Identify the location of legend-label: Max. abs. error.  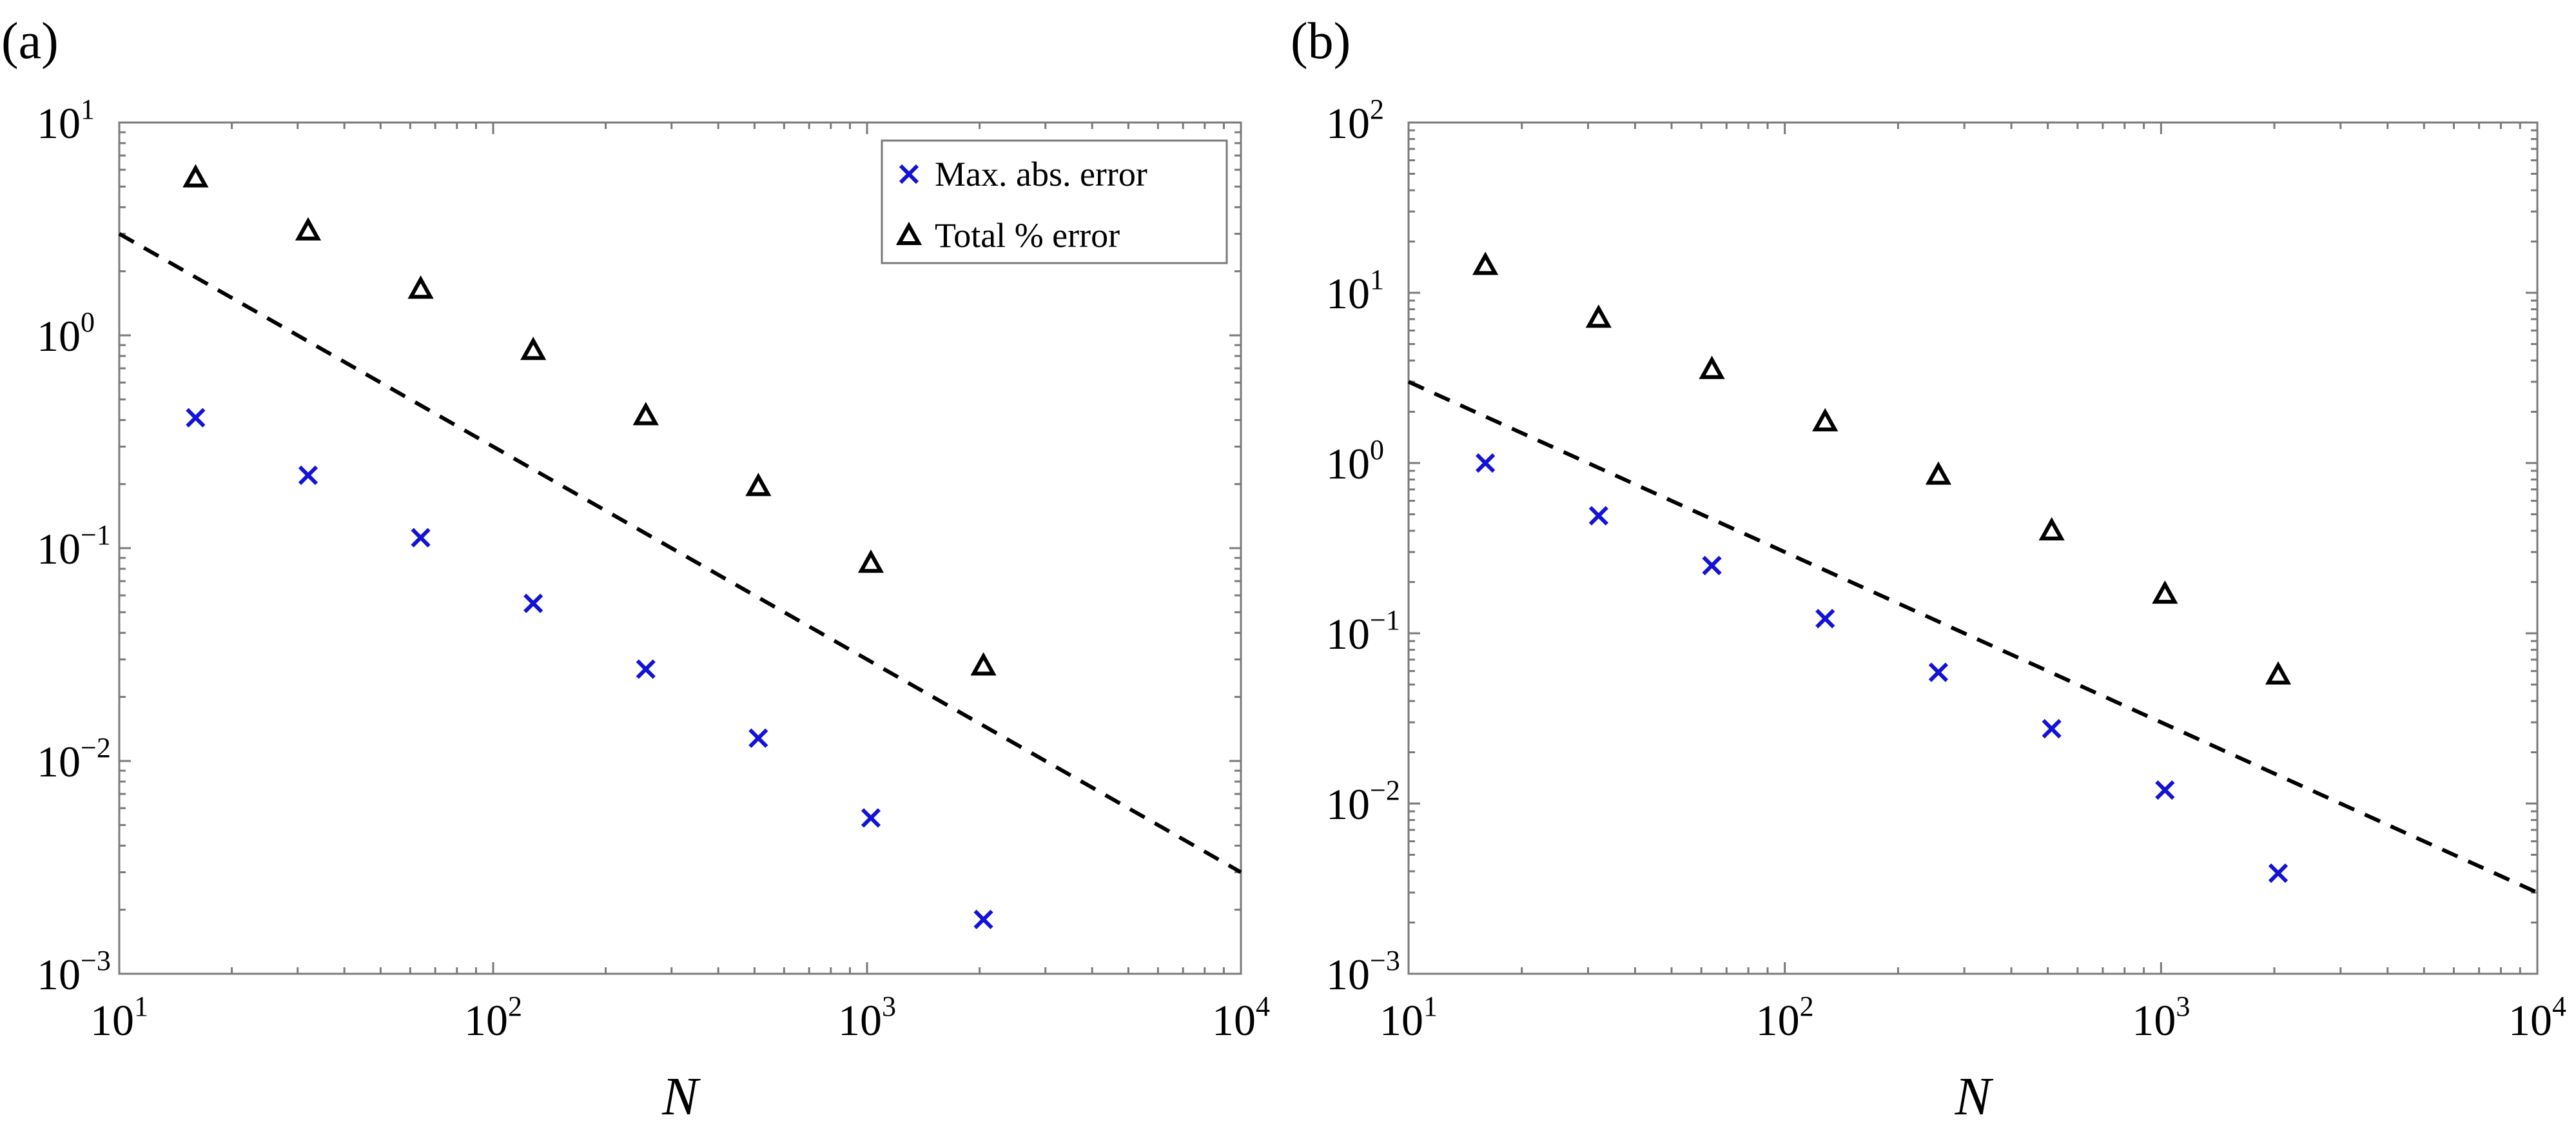
(1041, 174).